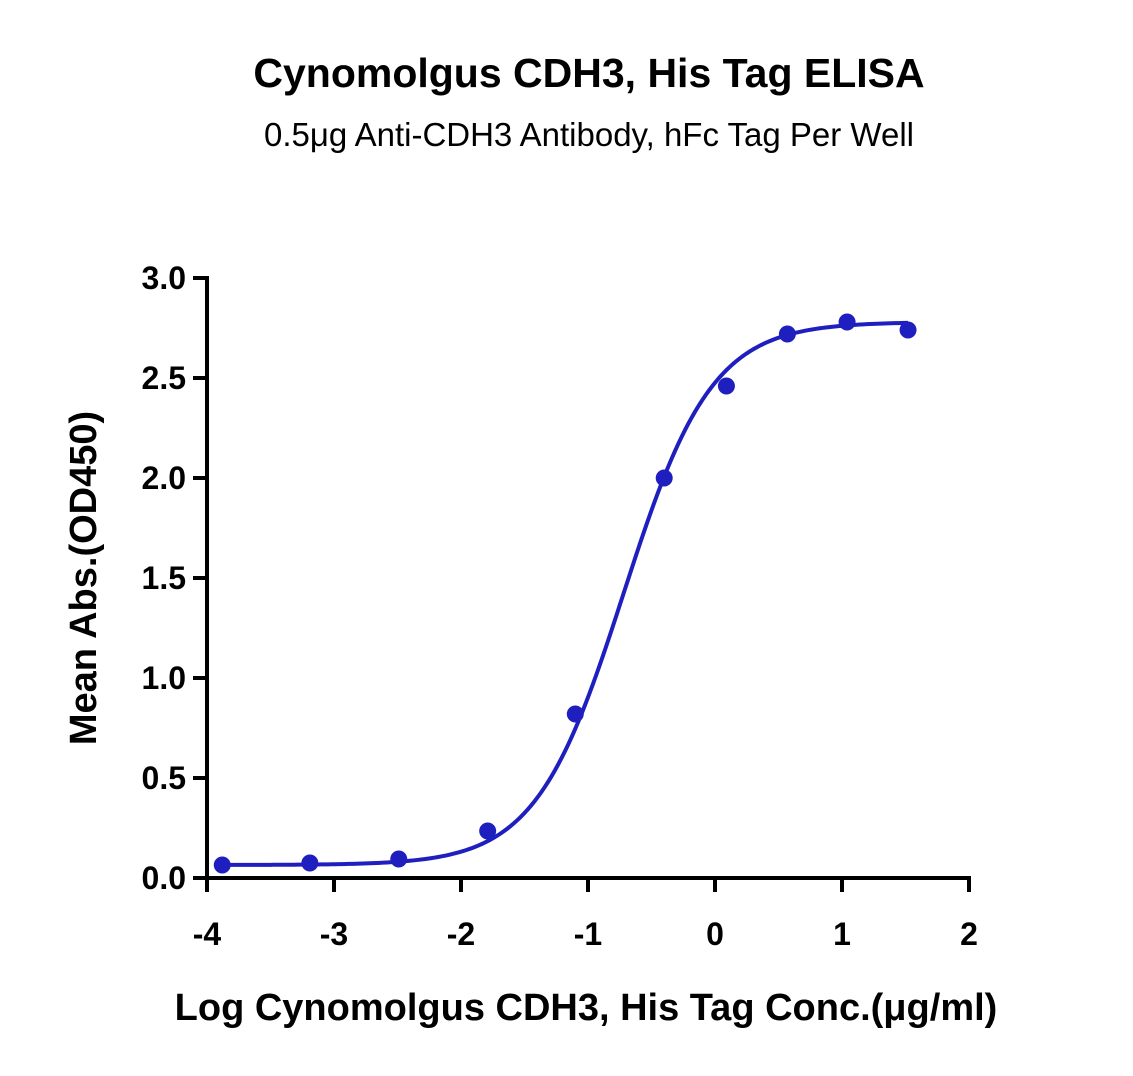 This screenshot has height=1076, width=1133. What do you see at coordinates (589, 73) in the screenshot?
I see `chart-title: Cynomolgus CDH3, His Tag ELISA` at bounding box center [589, 73].